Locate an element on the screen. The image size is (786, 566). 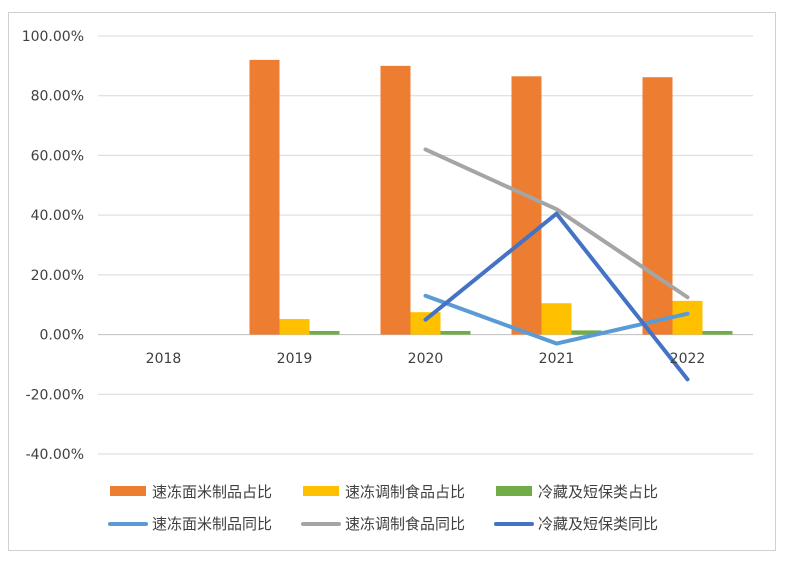
bar-3-2022 is located at coordinates (717, 332).